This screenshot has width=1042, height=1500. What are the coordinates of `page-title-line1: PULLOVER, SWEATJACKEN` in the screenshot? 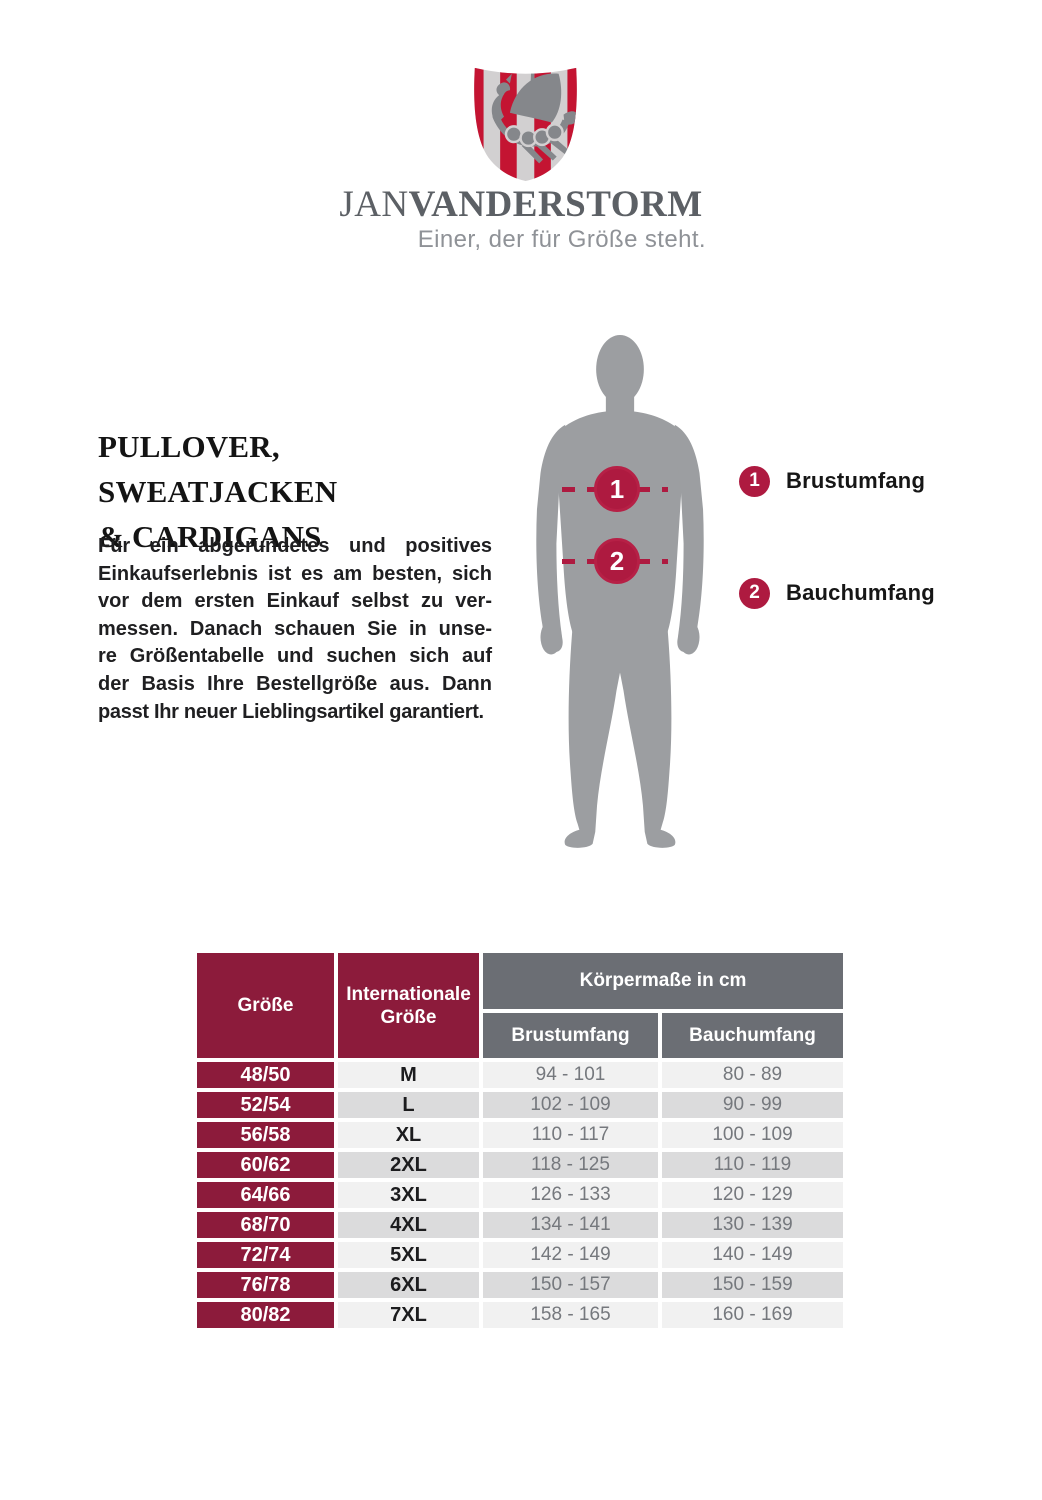 It's located at (218, 469).